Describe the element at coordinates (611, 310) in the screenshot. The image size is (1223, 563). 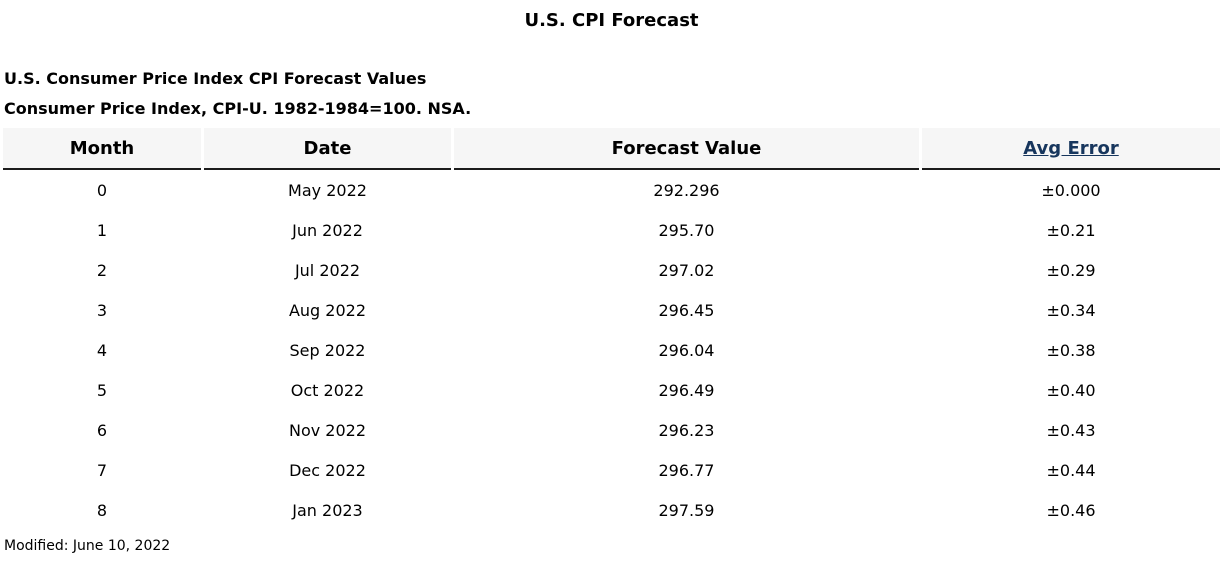
I see `table-row: 3 Aug 2022 296.45 ±0.34` at that location.